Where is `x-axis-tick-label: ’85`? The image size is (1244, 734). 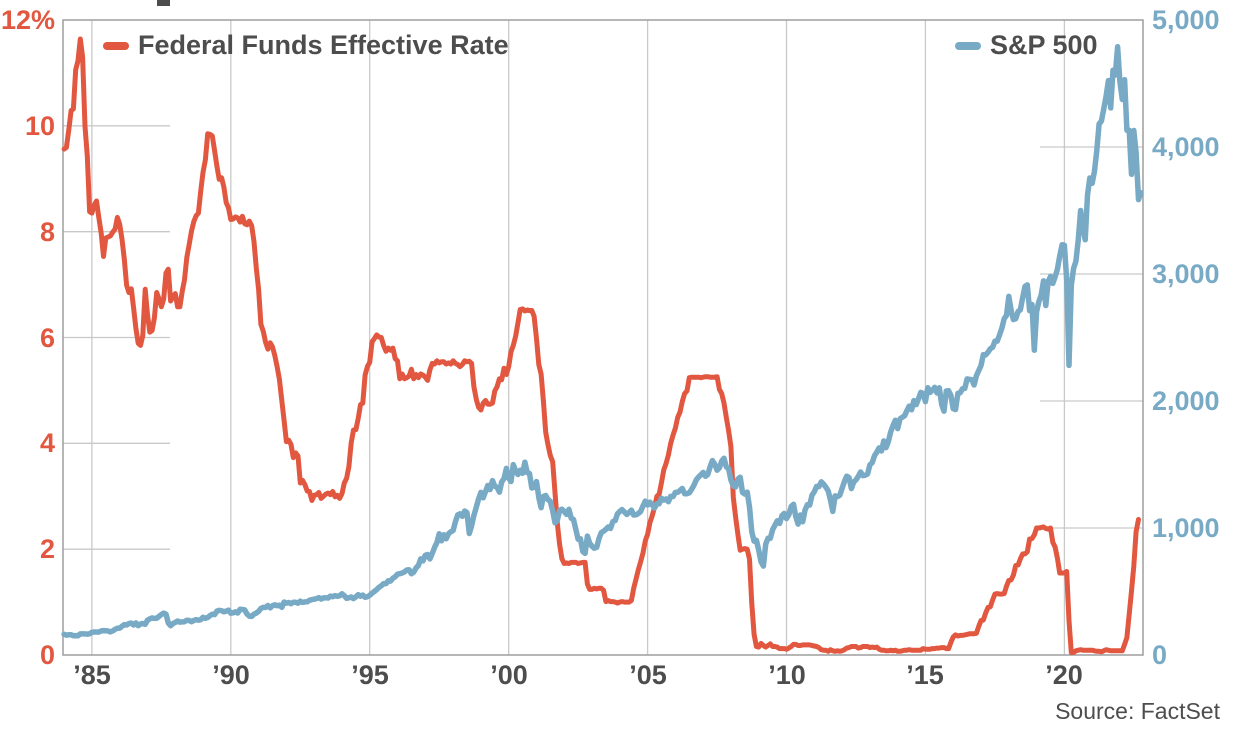
x-axis-tick-label: ’85 is located at coordinates (92, 675).